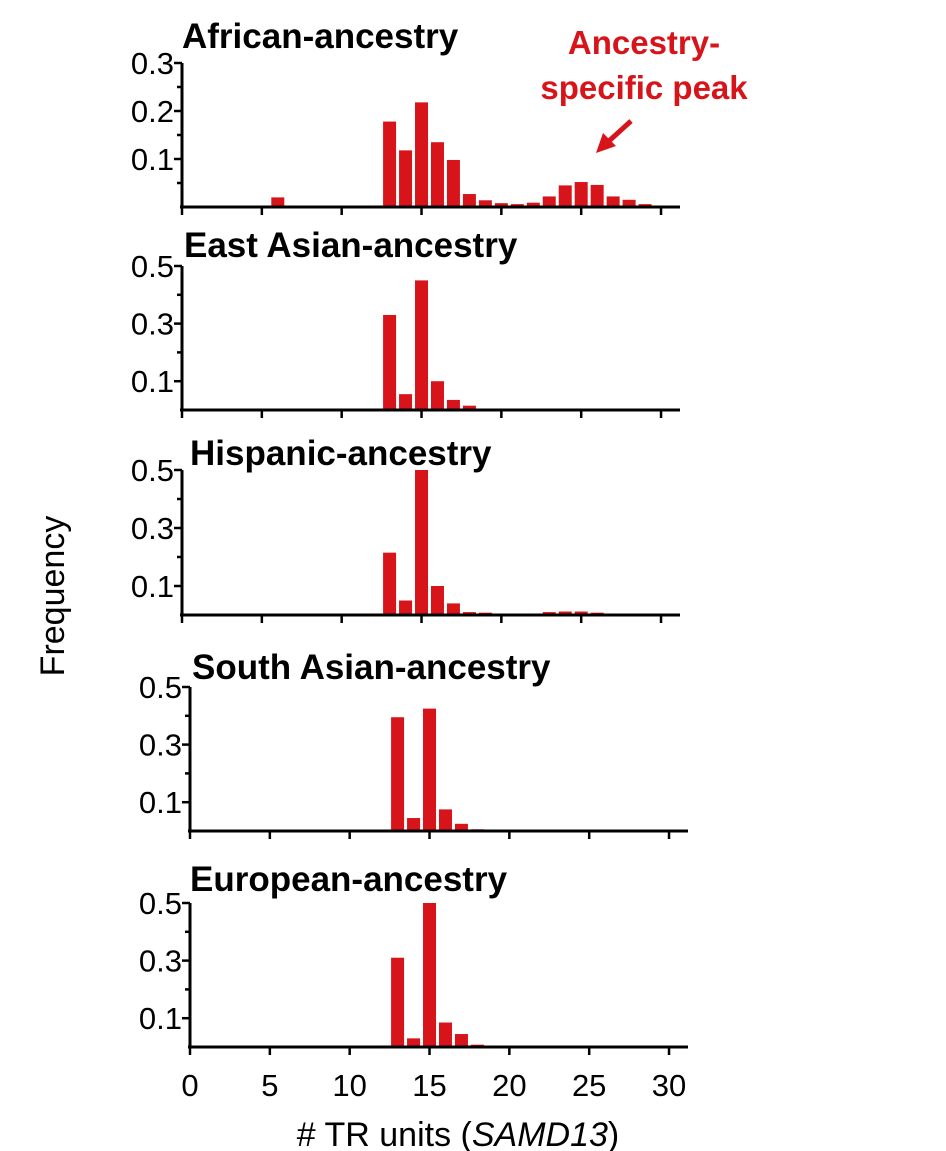  Describe the element at coordinates (349, 879) in the screenshot. I see `panel-title-european: European-ancestry` at that location.